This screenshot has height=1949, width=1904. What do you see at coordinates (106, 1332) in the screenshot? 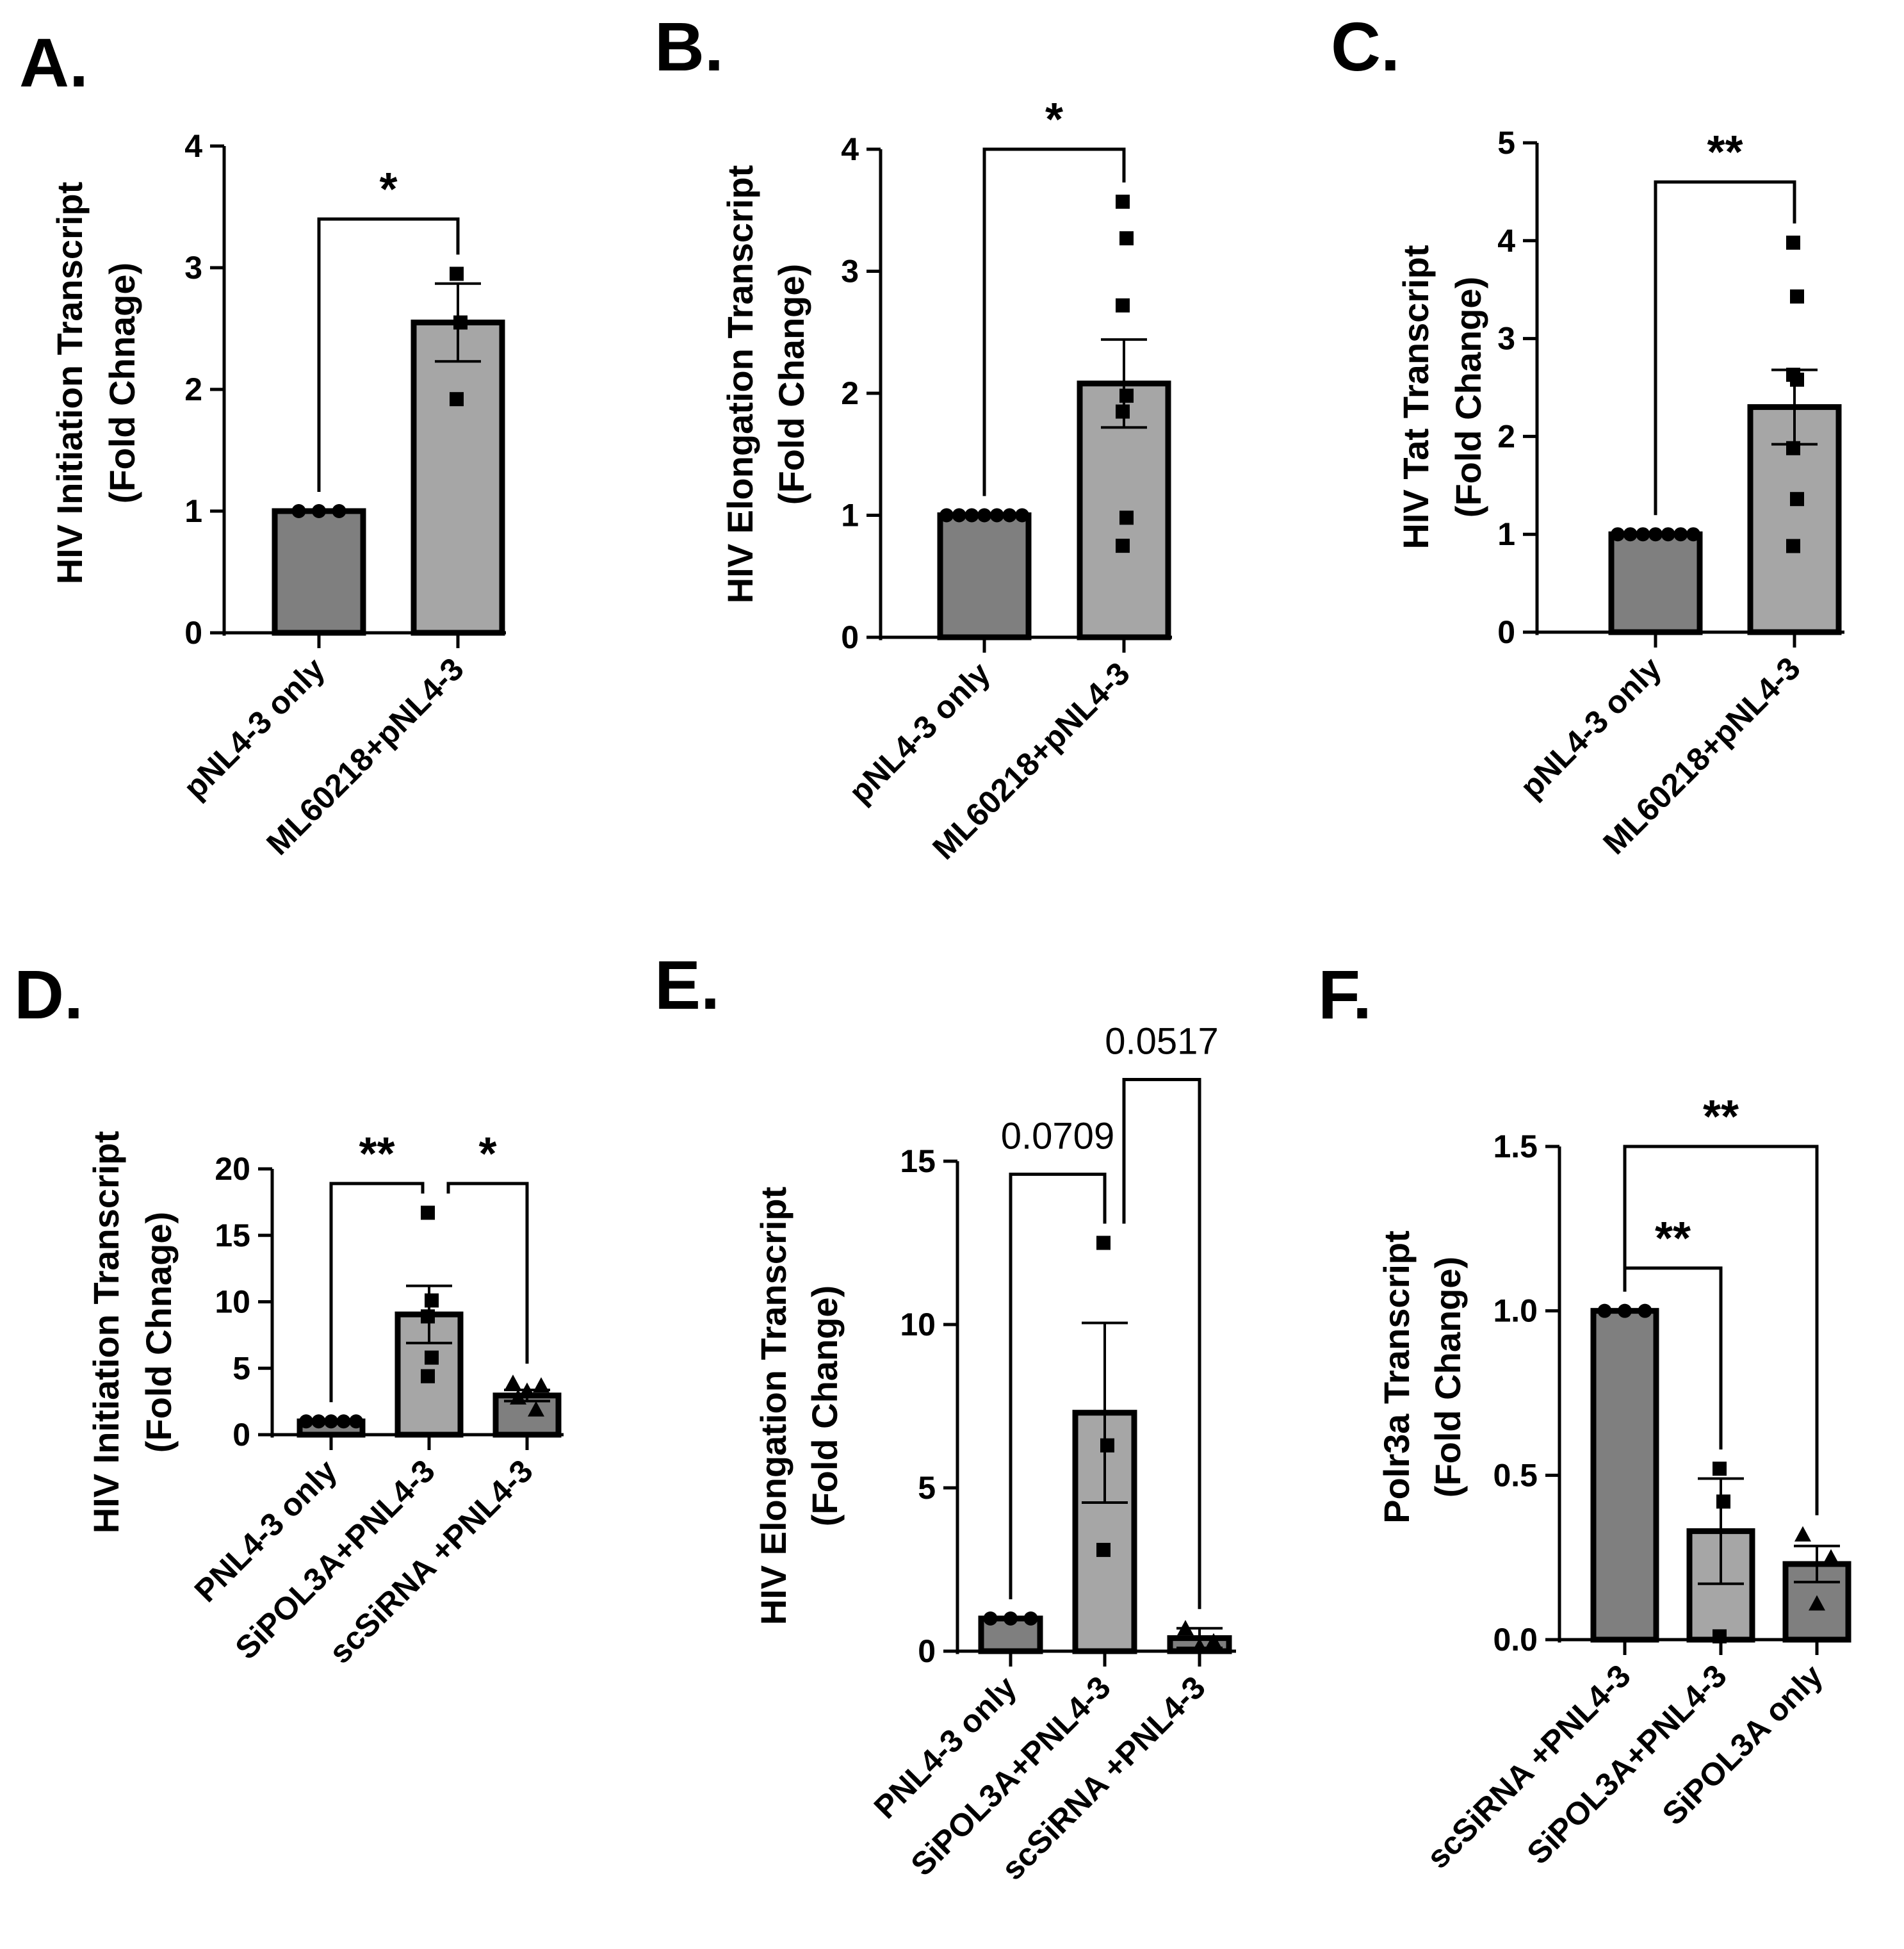
I see `y-axis-label: HIV Initiation Transcript` at bounding box center [106, 1332].